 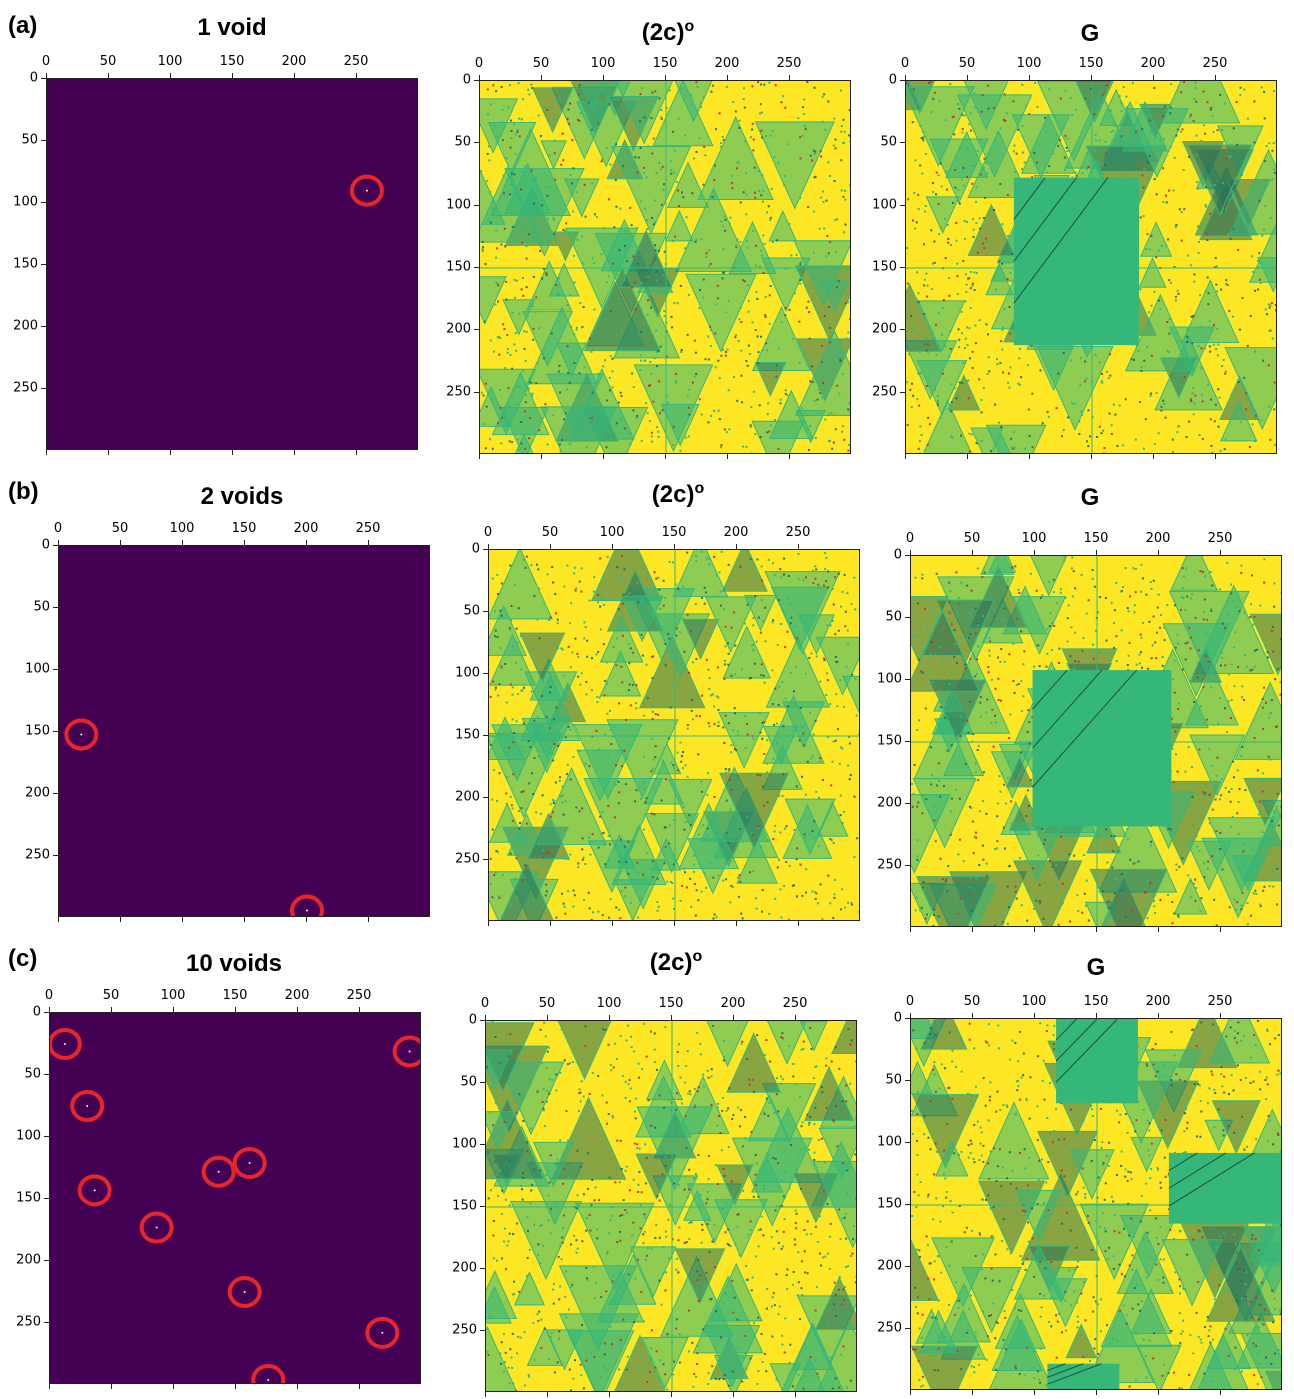 I want to click on sandpile-title-sup: o, so click(x=699, y=488).